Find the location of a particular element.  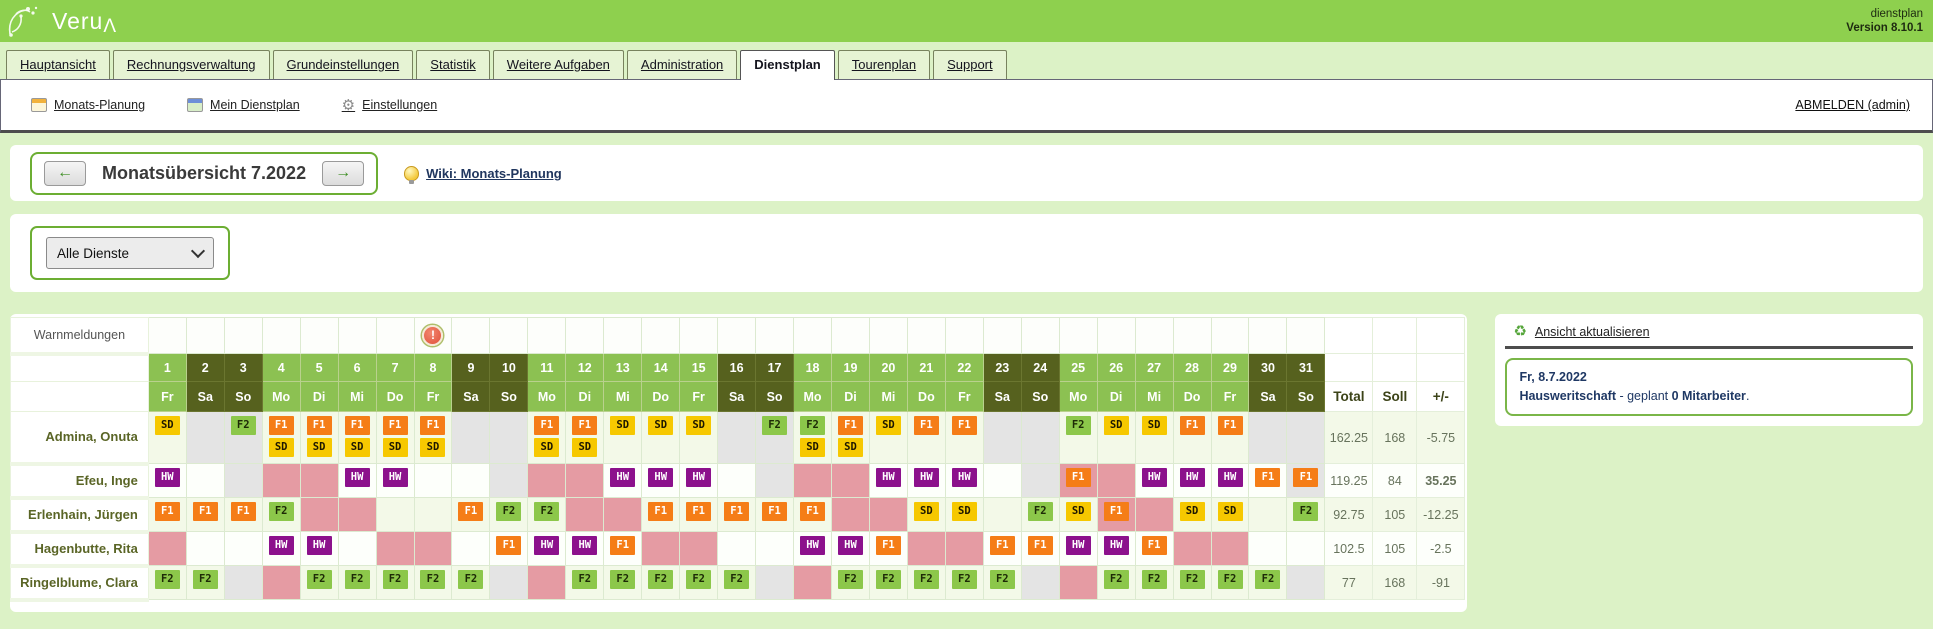

shift-cell-day-22: F1 is located at coordinates (964, 437).